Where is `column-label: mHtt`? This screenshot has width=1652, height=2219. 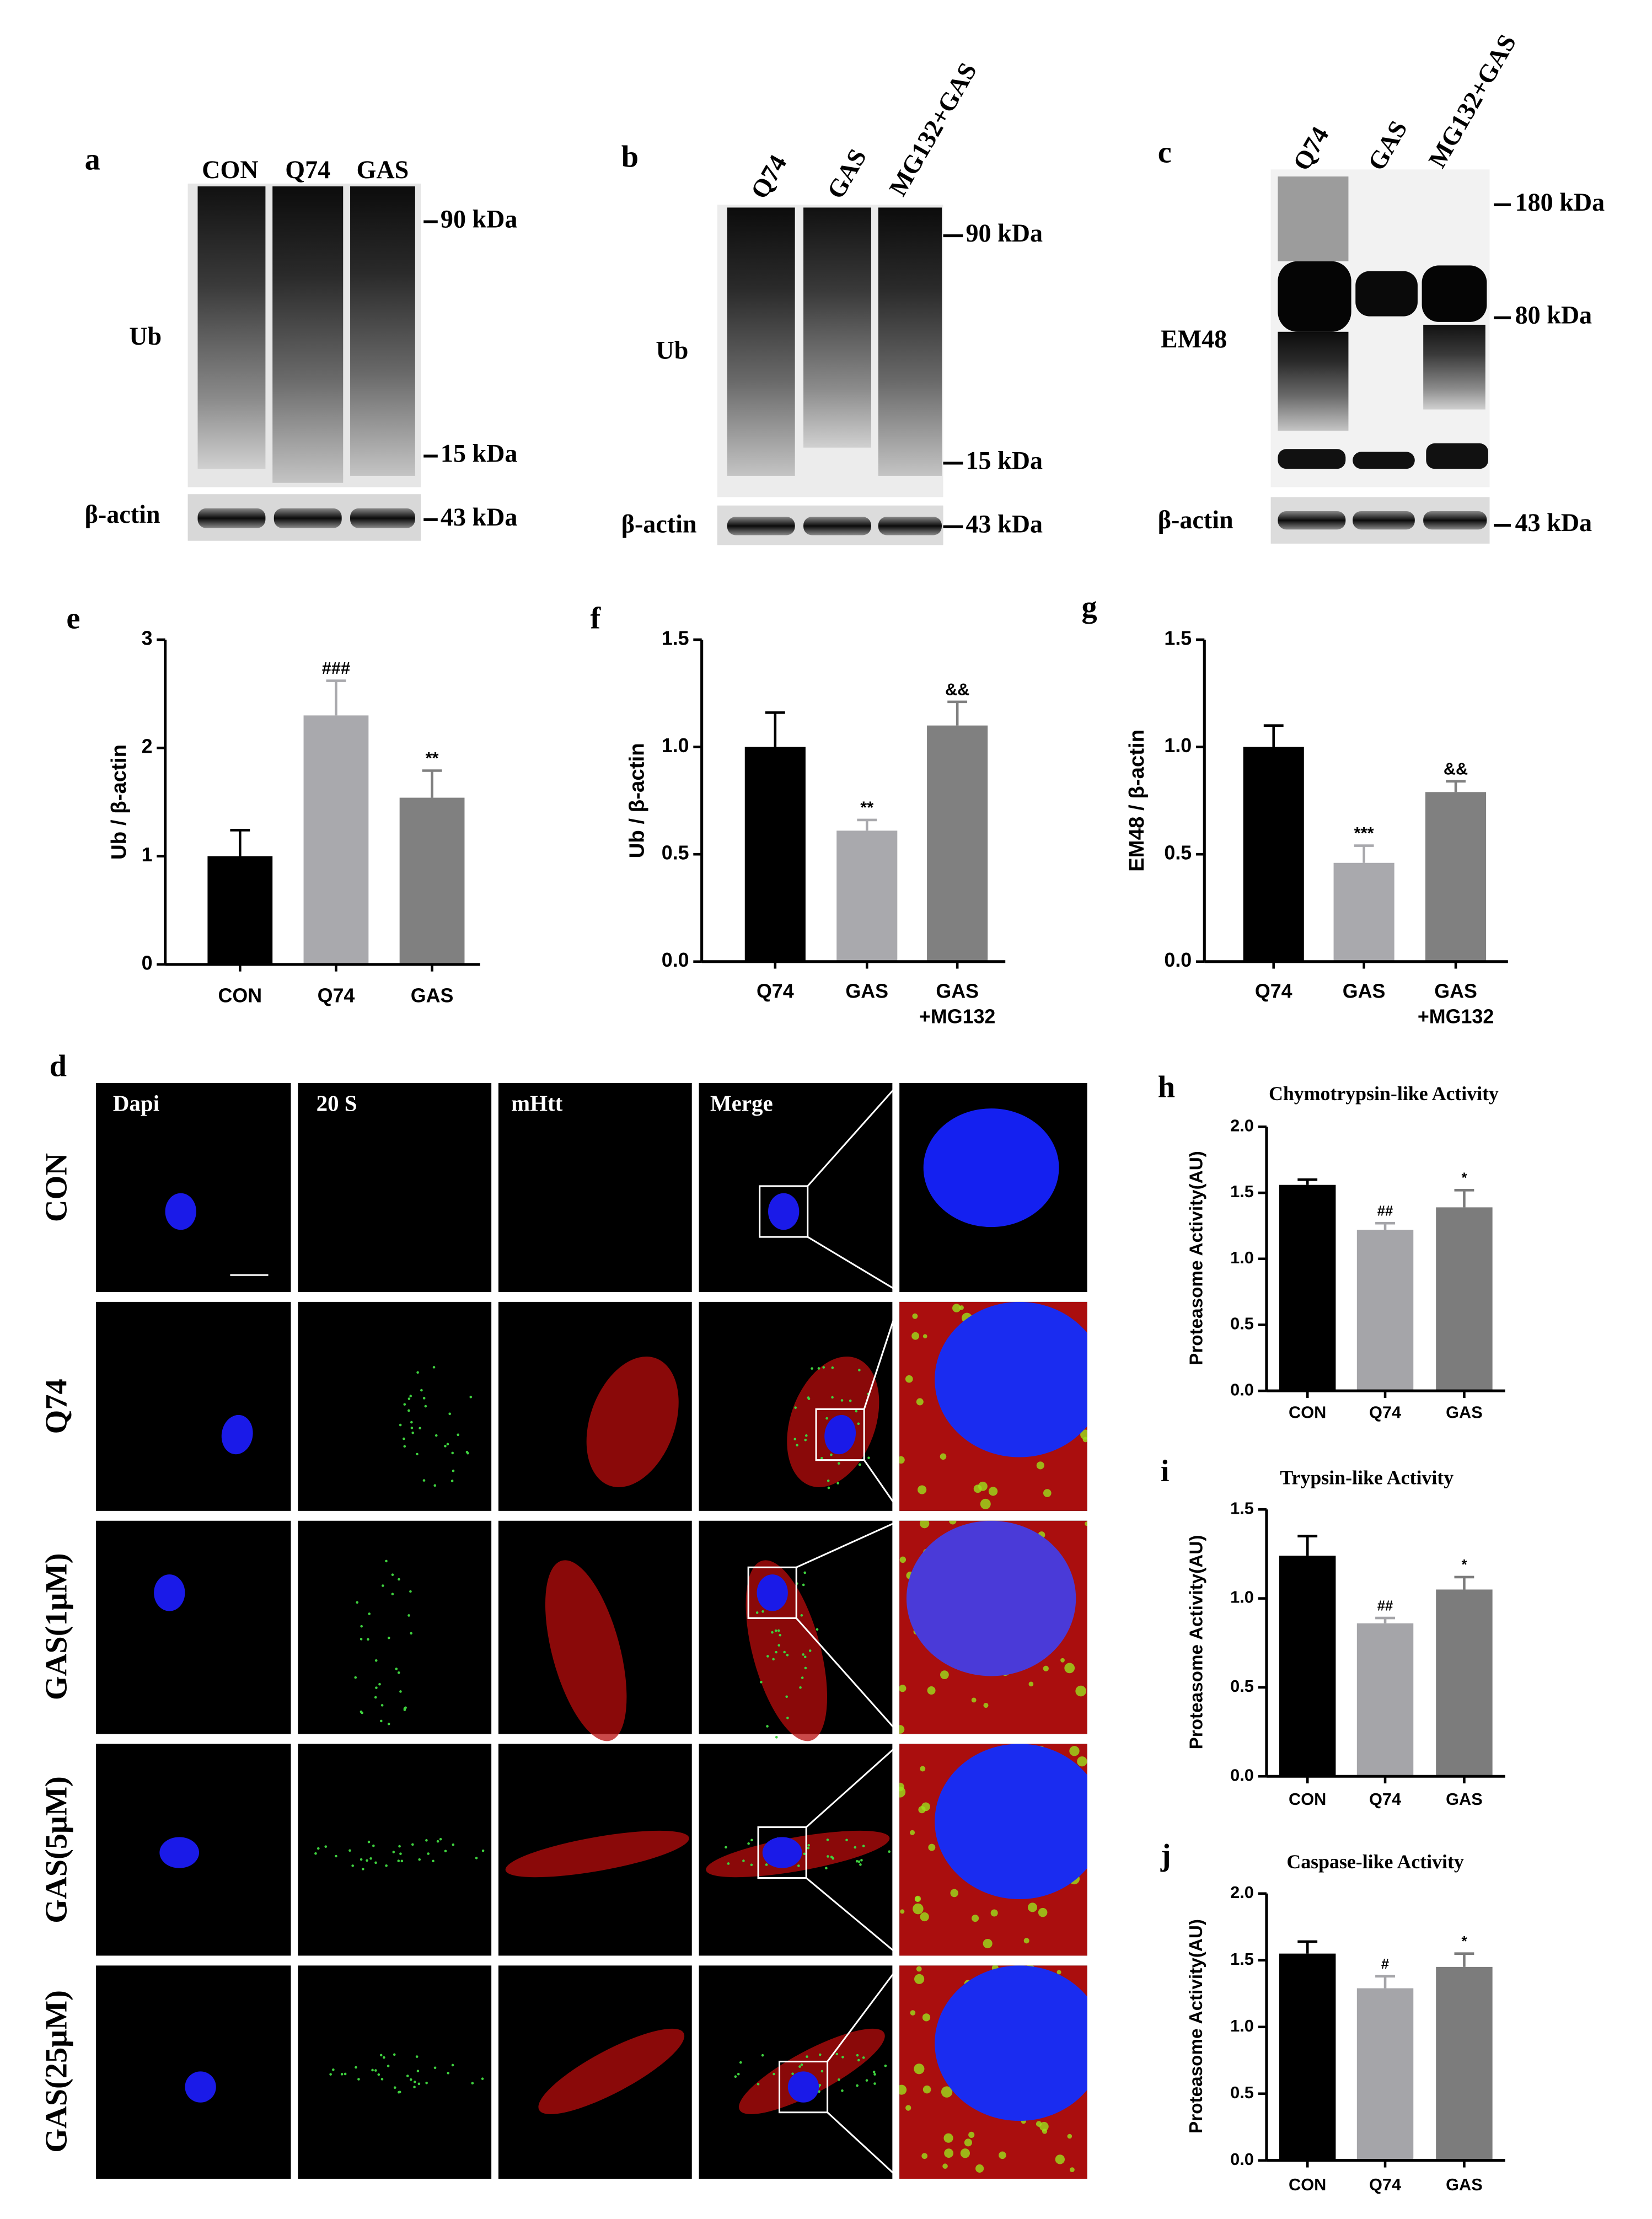 column-label: mHtt is located at coordinates (537, 1103).